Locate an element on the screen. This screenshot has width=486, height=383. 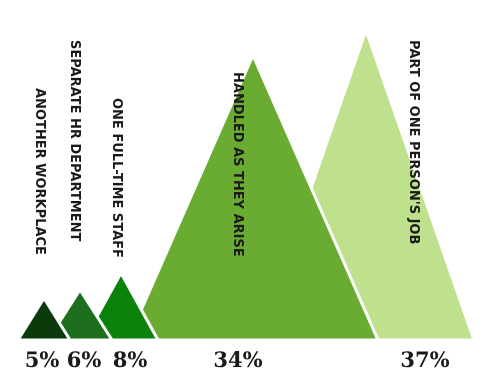
value-label-1: 6% is located at coordinates (84, 359).